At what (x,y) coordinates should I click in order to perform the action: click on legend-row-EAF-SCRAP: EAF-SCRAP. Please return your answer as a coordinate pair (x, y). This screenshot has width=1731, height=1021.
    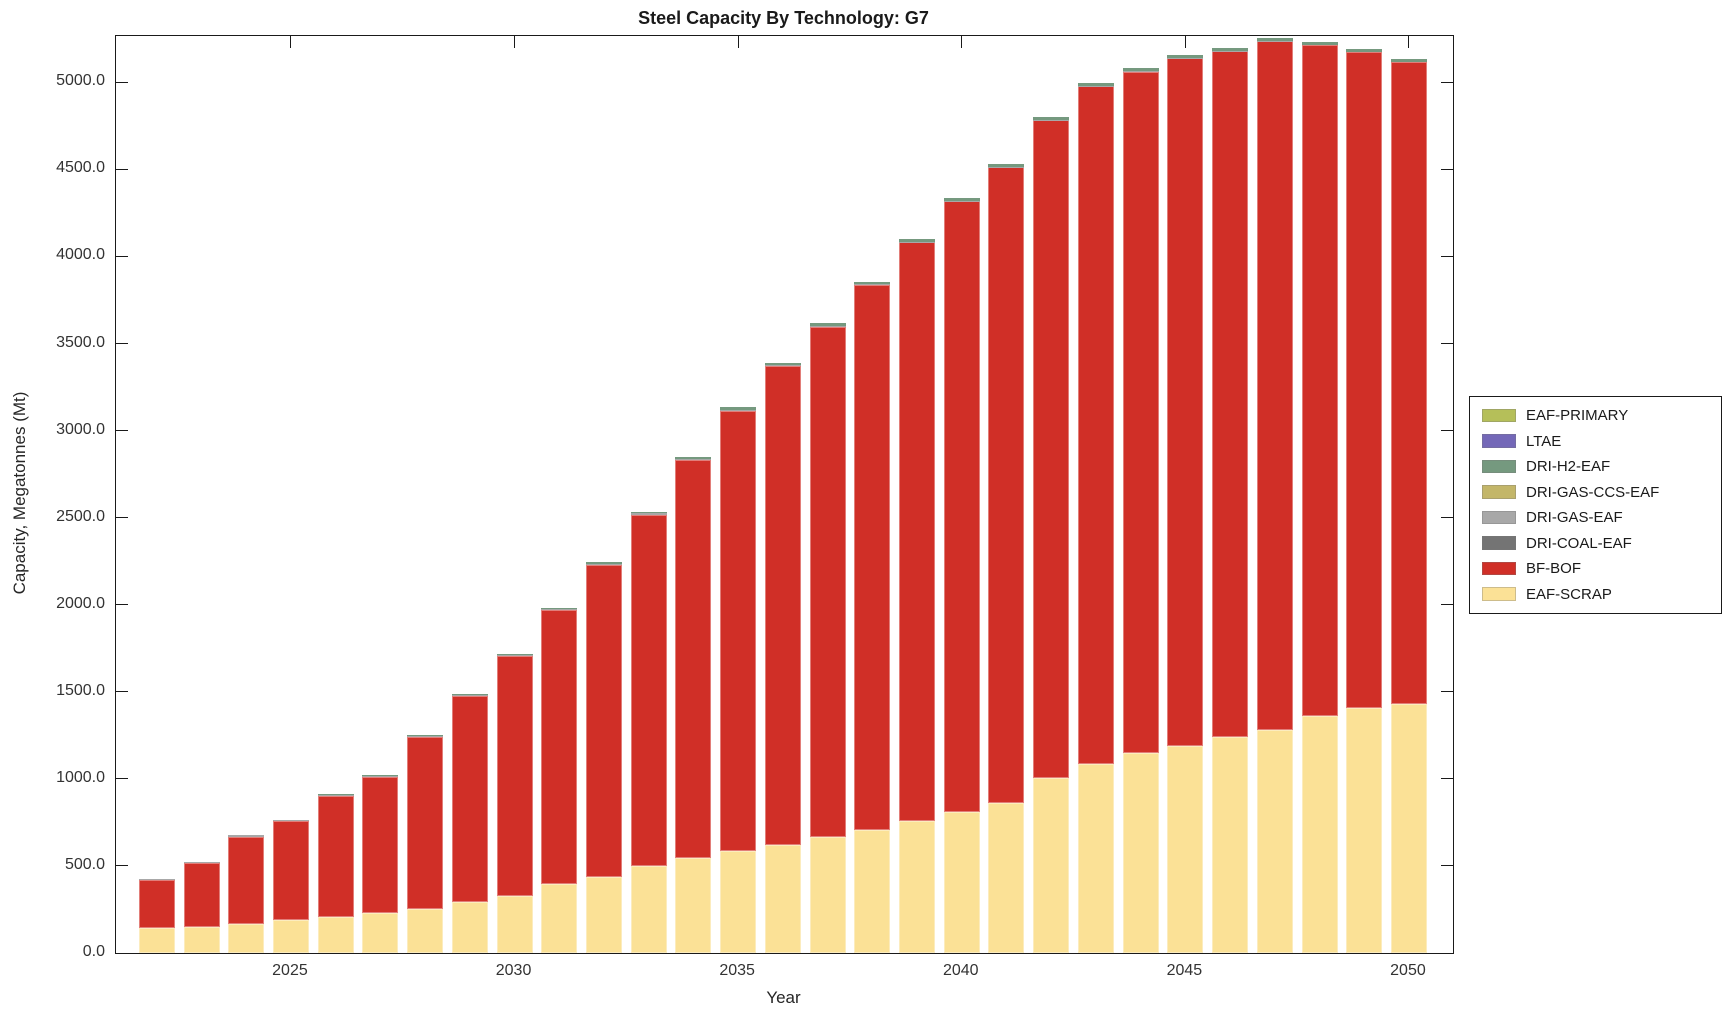
    Looking at the image, I should click on (1596, 594).